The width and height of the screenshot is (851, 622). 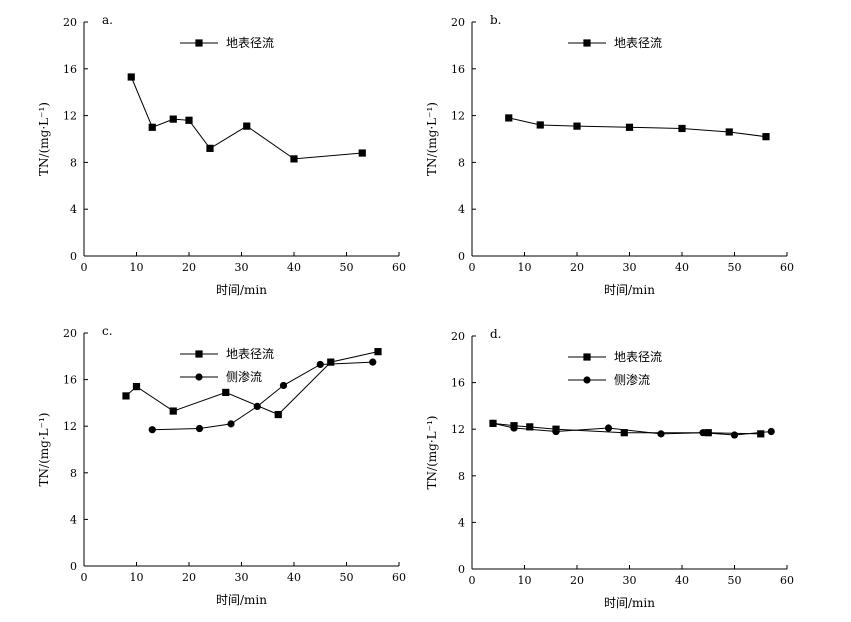 I want to click on series-square, so click(x=246, y=118).